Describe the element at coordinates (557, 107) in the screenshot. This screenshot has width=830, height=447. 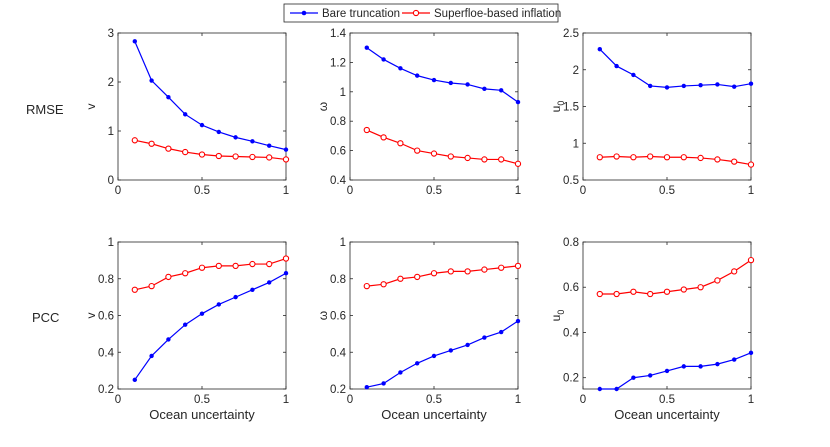
I see `y-axis-label: u0` at that location.